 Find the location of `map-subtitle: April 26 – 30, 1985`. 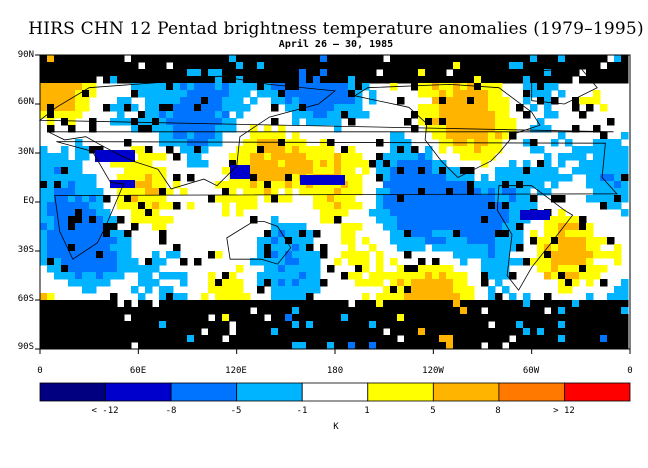

map-subtitle: April 26 – 30, 1985 is located at coordinates (336, 44).